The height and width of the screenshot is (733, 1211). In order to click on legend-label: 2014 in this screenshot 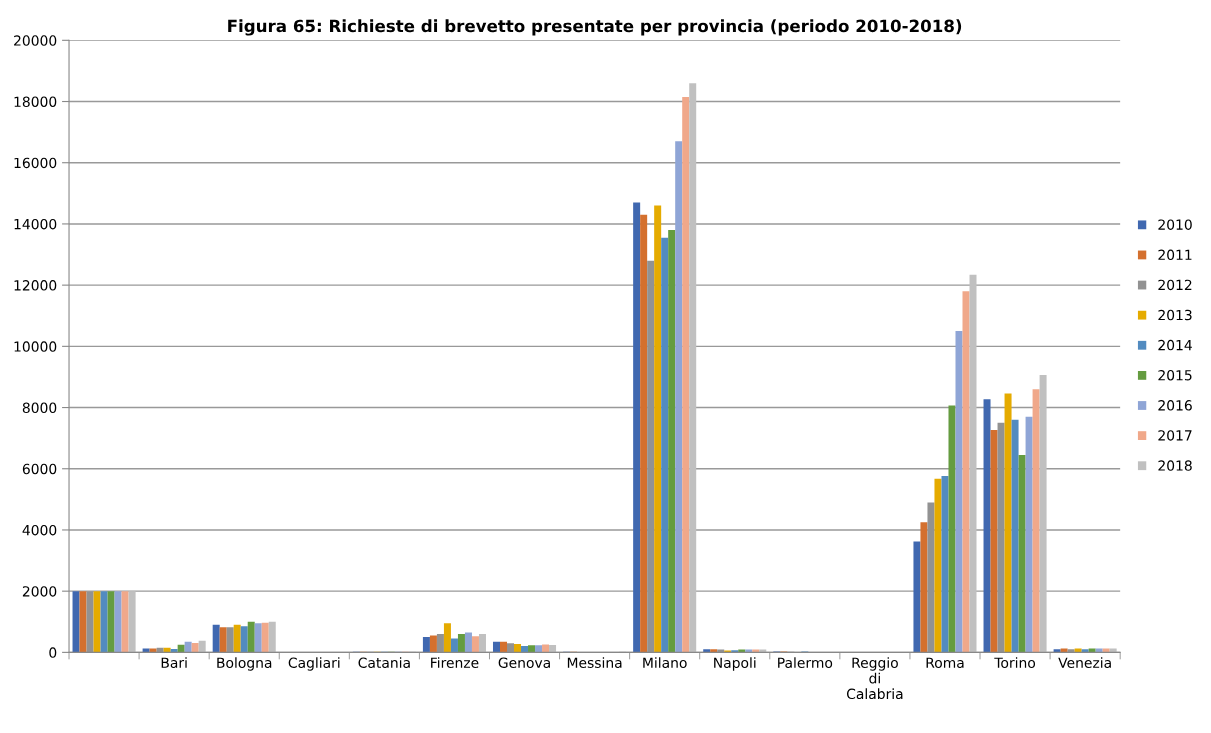, I will do `click(1175, 345)`.